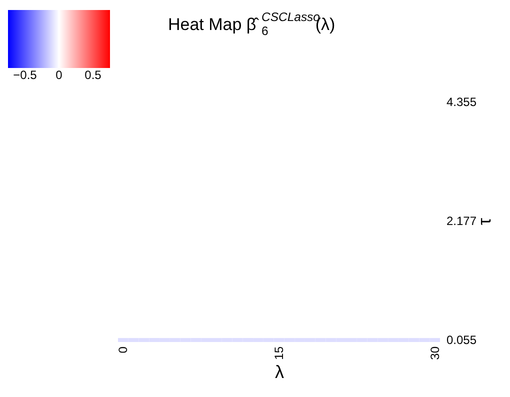  What do you see at coordinates (59, 75) in the screenshot?
I see `color-bar-label: 0` at bounding box center [59, 75].